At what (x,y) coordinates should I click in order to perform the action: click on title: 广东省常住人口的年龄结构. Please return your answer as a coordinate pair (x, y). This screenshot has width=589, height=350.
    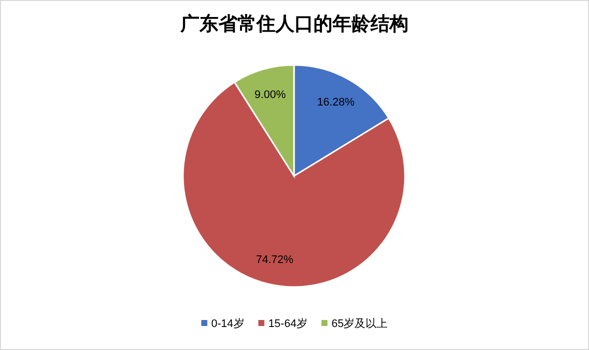
    Looking at the image, I should click on (294, 24).